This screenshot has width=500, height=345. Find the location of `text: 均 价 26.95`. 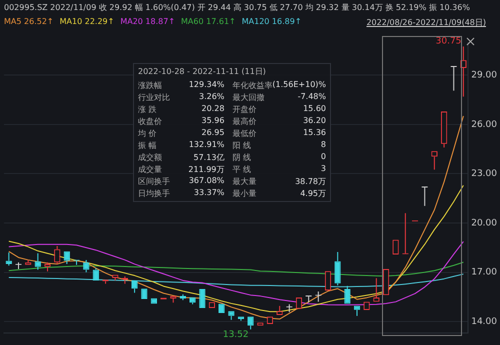

text: 均 价 26.95 is located at coordinates (181, 133).